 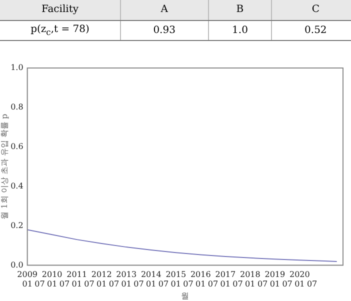 What do you see at coordinates (311, 30) in the screenshot?
I see `text: 0.52` at bounding box center [311, 30].